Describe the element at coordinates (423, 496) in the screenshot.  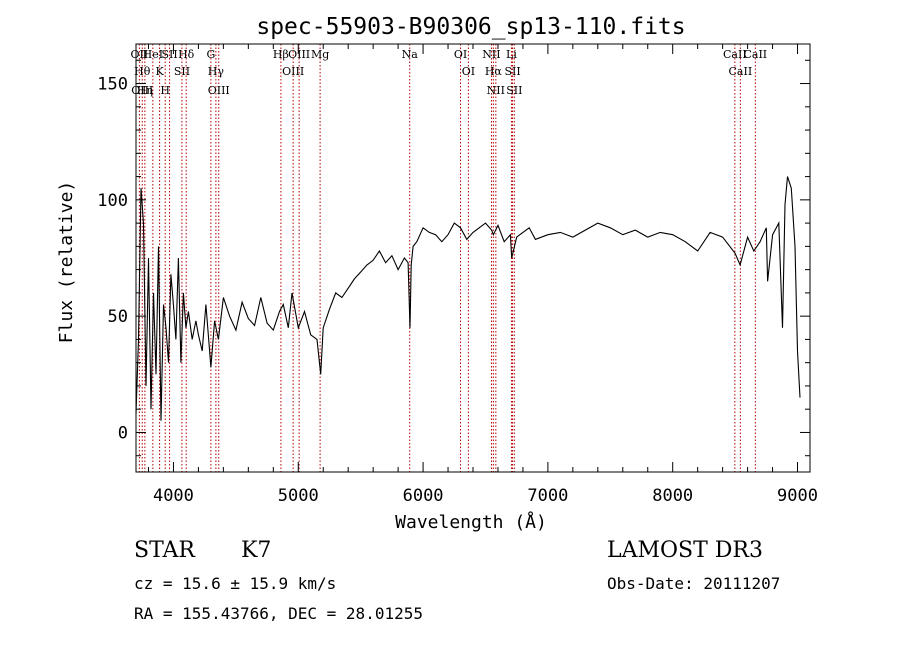
I see `x-tick-label: 6000` at that location.